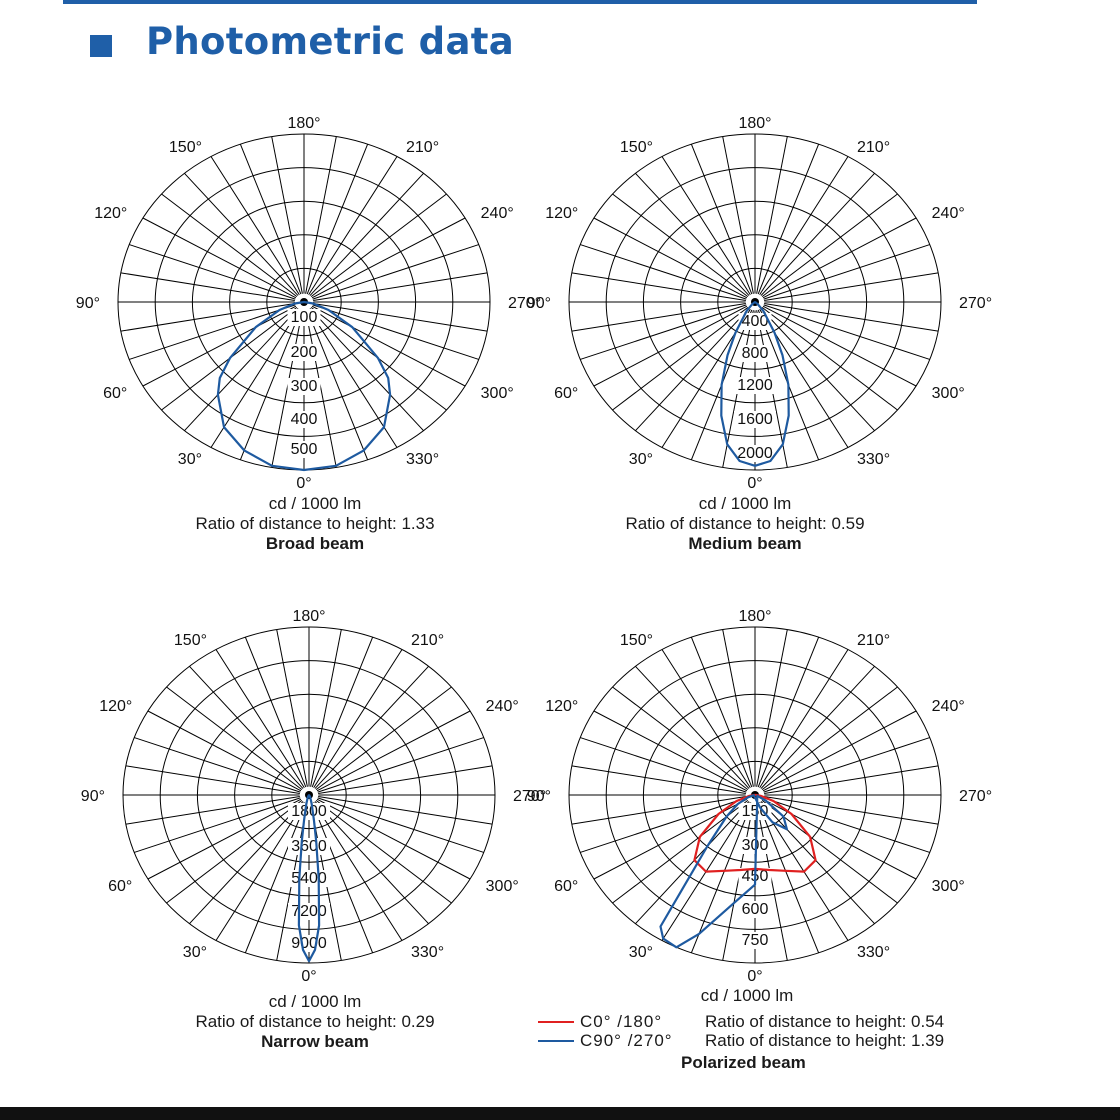 The image size is (1120, 1120). What do you see at coordinates (315, 1021) in the screenshot?
I see `ratio-label: Ratio of distance to height: 0.29` at bounding box center [315, 1021].